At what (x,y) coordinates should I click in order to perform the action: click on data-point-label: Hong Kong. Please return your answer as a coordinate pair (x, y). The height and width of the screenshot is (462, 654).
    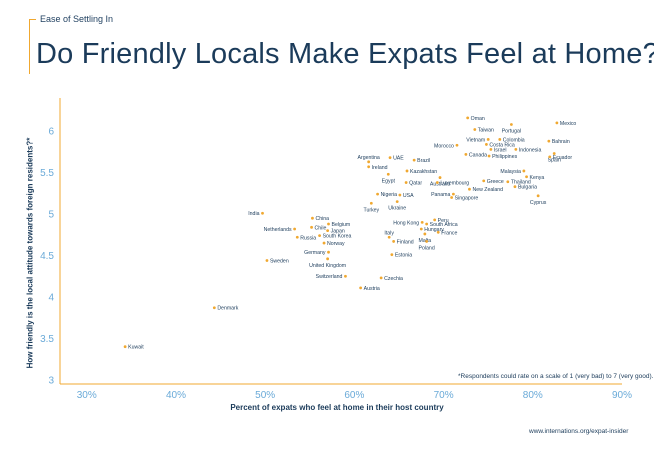
    Looking at the image, I should click on (406, 223).